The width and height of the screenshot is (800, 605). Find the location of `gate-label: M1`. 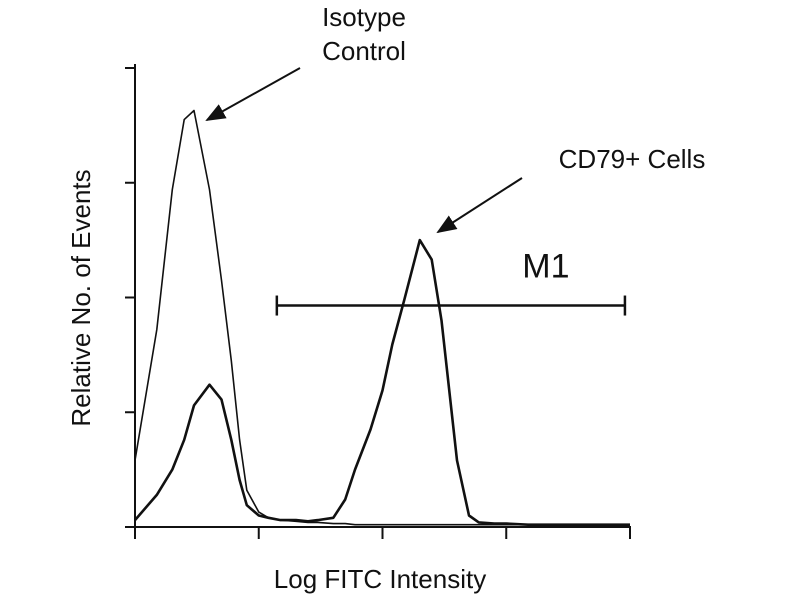

gate-label: M1 is located at coordinates (545, 267).